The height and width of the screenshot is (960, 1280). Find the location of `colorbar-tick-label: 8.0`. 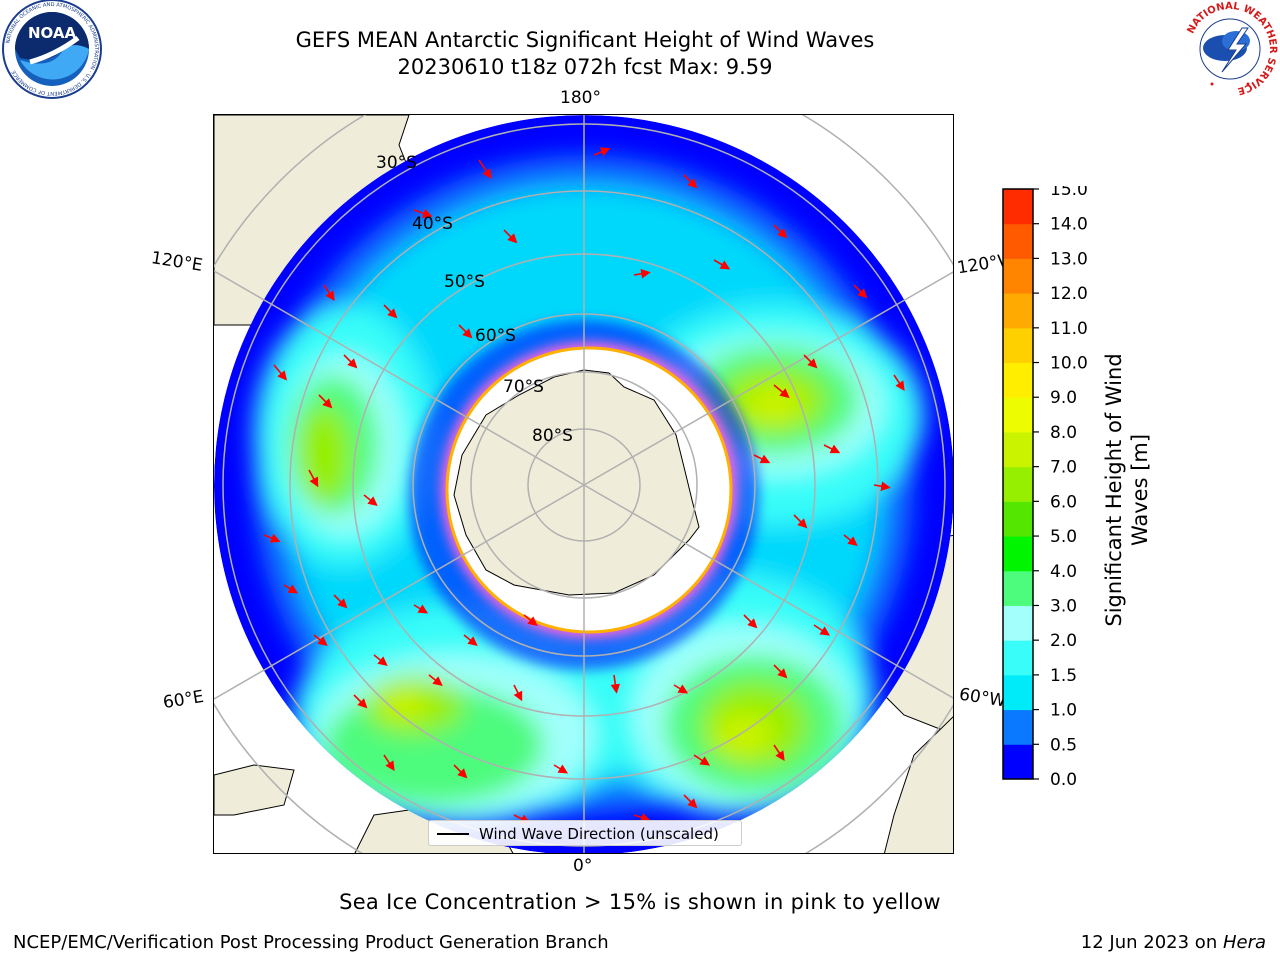

colorbar-tick-label: 8.0 is located at coordinates (1063, 433).